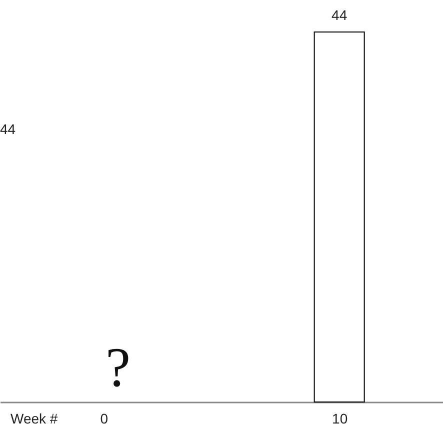  What do you see at coordinates (340, 418) in the screenshot?
I see `x-tick-label: 10` at bounding box center [340, 418].